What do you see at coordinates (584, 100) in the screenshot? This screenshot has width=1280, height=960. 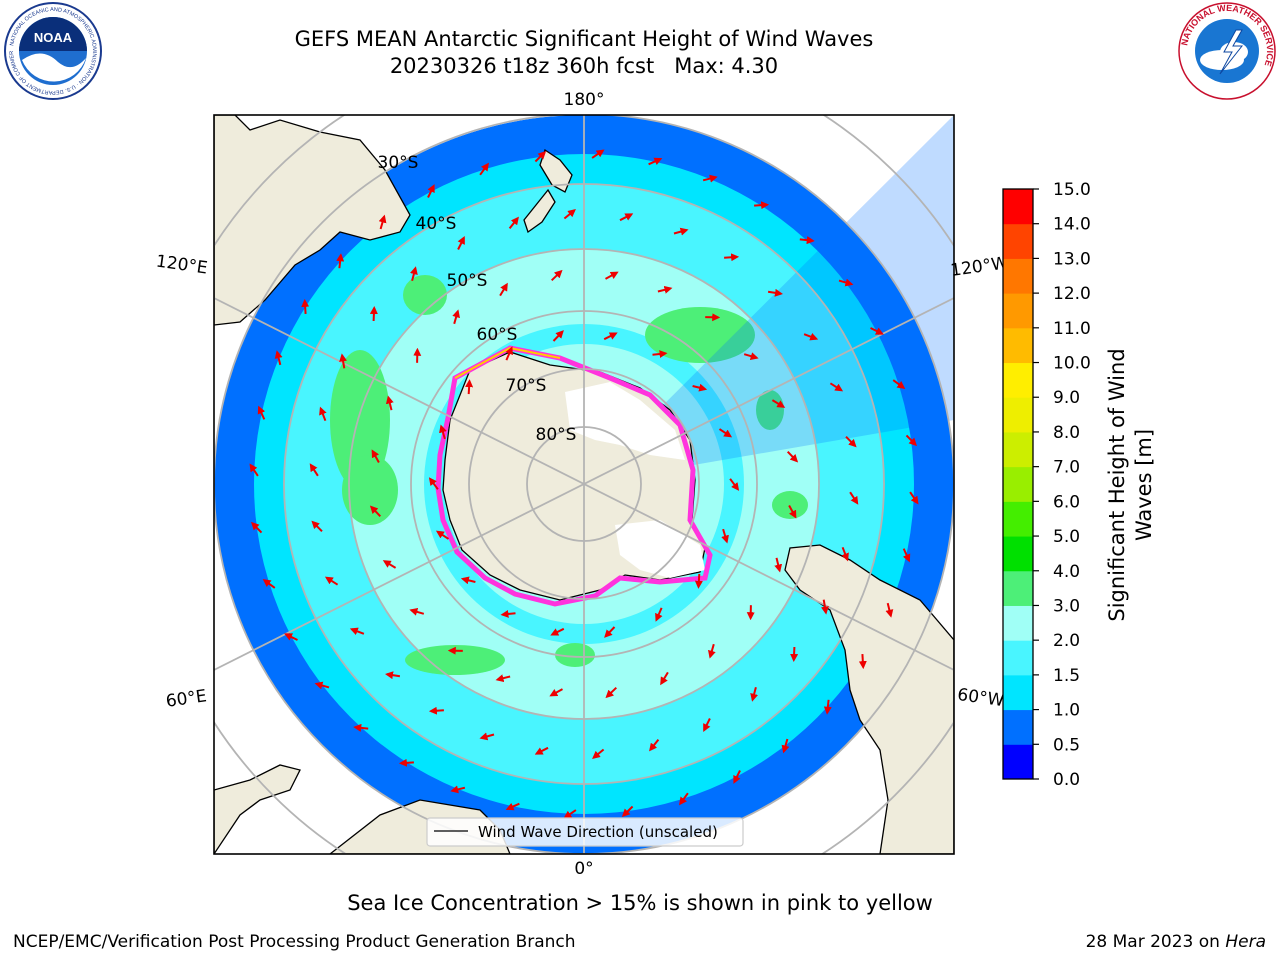 I see `lon-label-180: 180°` at bounding box center [584, 100].